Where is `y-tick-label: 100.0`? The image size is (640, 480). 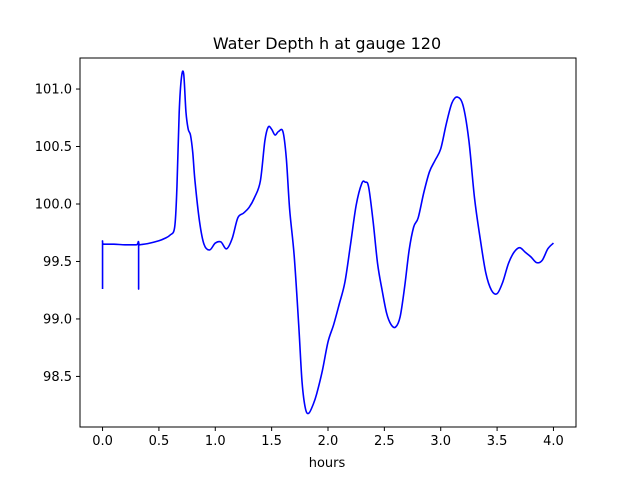 y-tick-label: 100.0 is located at coordinates (53, 204).